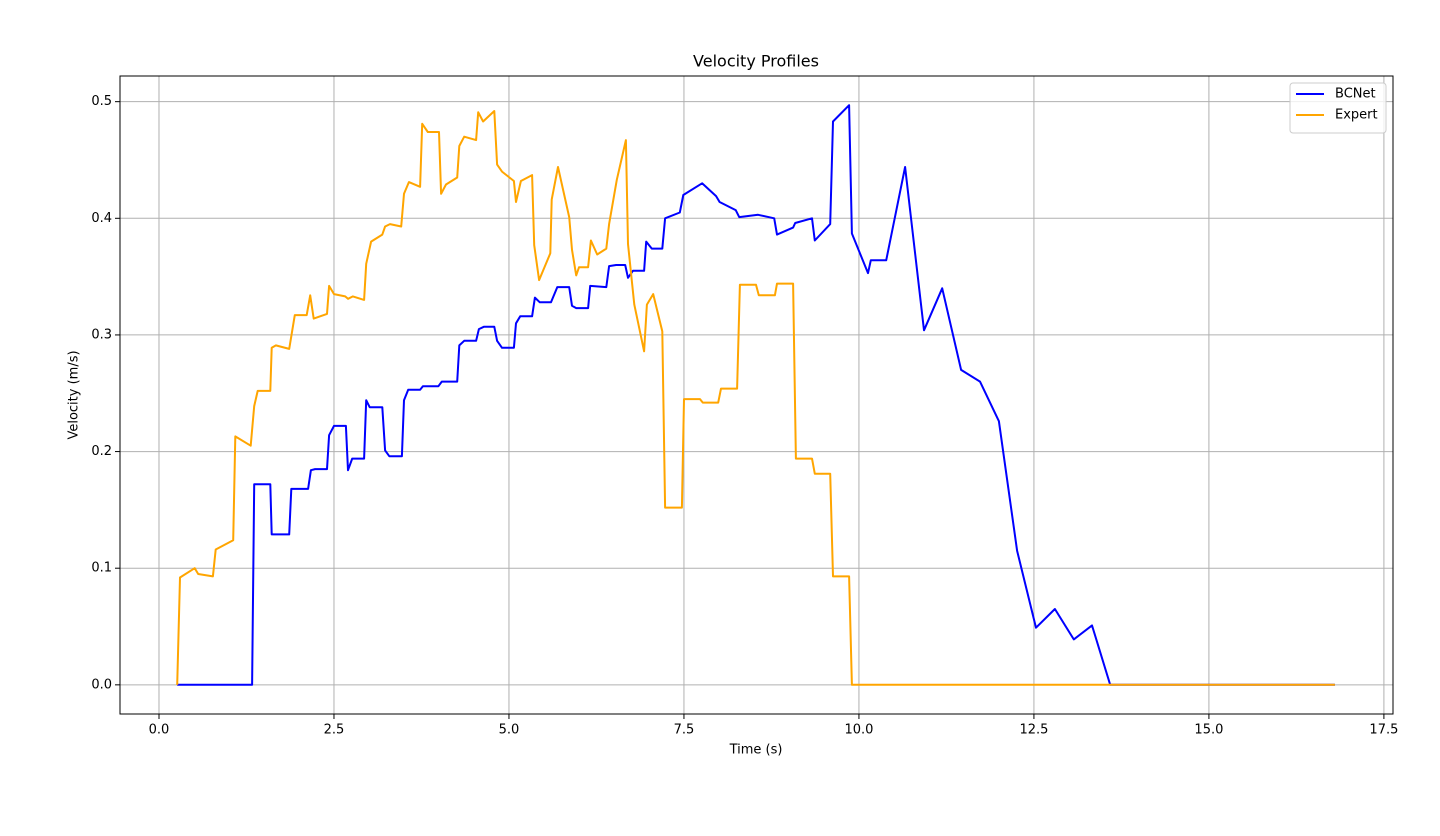 This screenshot has height=836, width=1440. What do you see at coordinates (509, 730) in the screenshot?
I see `x-tick-label: 5.0` at bounding box center [509, 730].